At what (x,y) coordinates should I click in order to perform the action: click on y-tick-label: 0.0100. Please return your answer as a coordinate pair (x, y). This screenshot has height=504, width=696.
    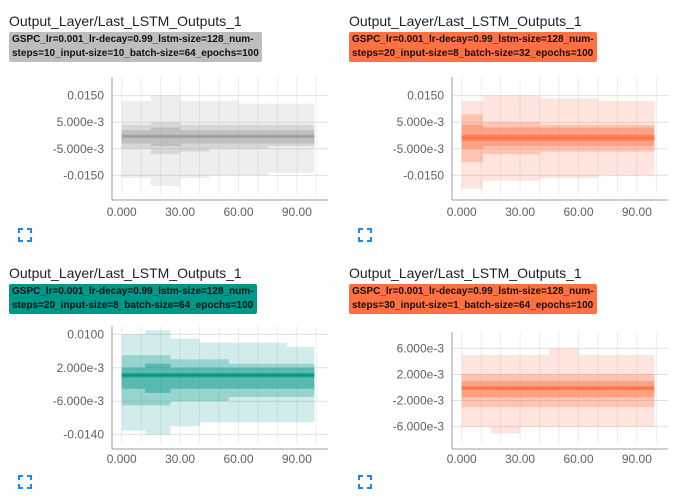
    Looking at the image, I should click on (85, 334).